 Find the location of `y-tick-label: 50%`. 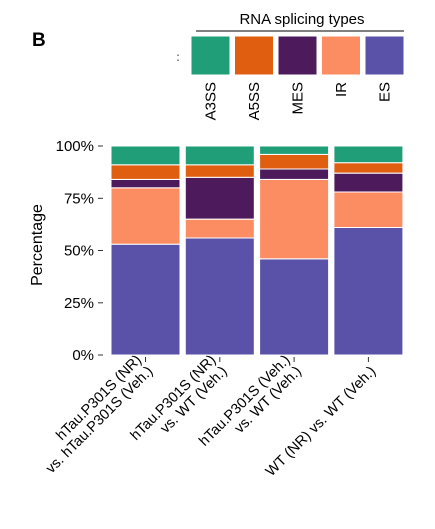

y-tick-label: 50% is located at coordinates (79, 251).